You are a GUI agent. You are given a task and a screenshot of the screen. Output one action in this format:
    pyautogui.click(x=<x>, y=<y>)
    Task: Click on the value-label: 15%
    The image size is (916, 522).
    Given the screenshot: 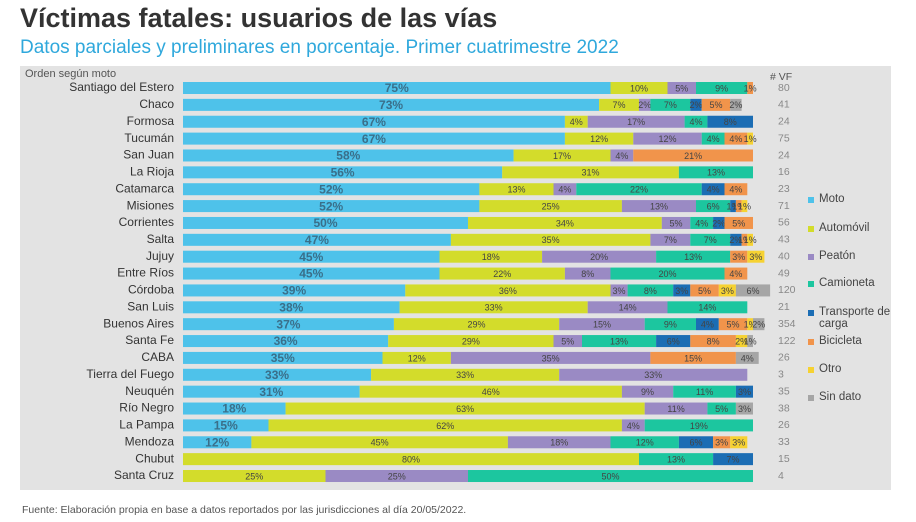 What is the action you would take?
    pyautogui.click(x=693, y=358)
    